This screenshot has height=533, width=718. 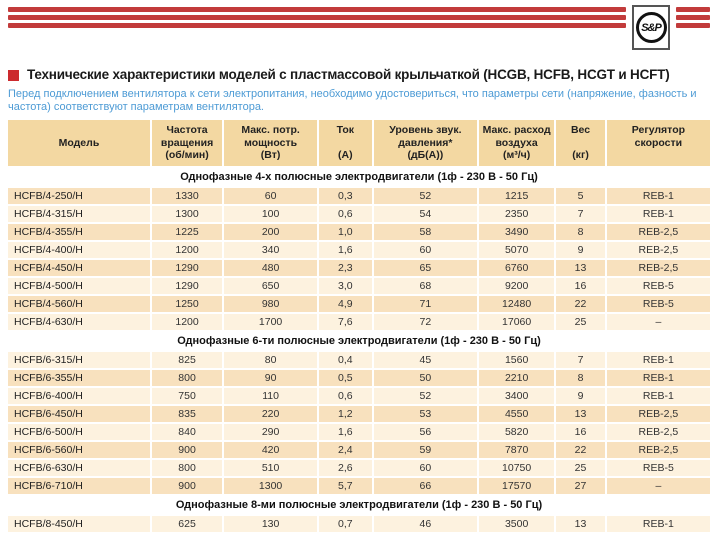 I want to click on cell-sound: 71, so click(x=426, y=305).